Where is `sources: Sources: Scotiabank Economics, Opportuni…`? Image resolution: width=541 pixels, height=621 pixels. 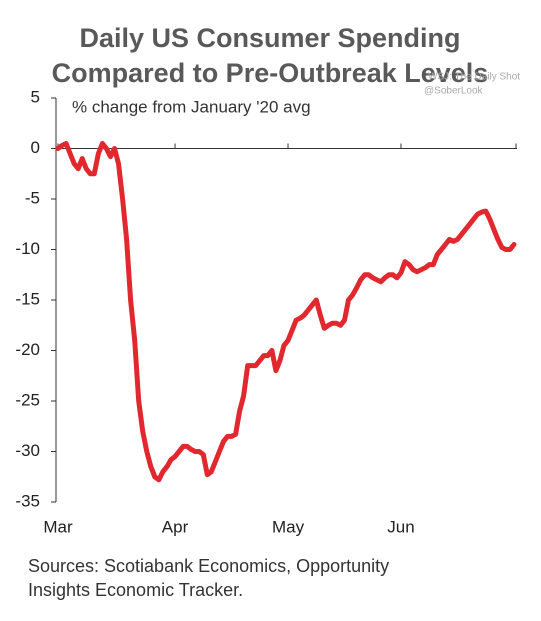 sources: Sources: Scotiabank Economics, Opportuni… is located at coordinates (208, 566).